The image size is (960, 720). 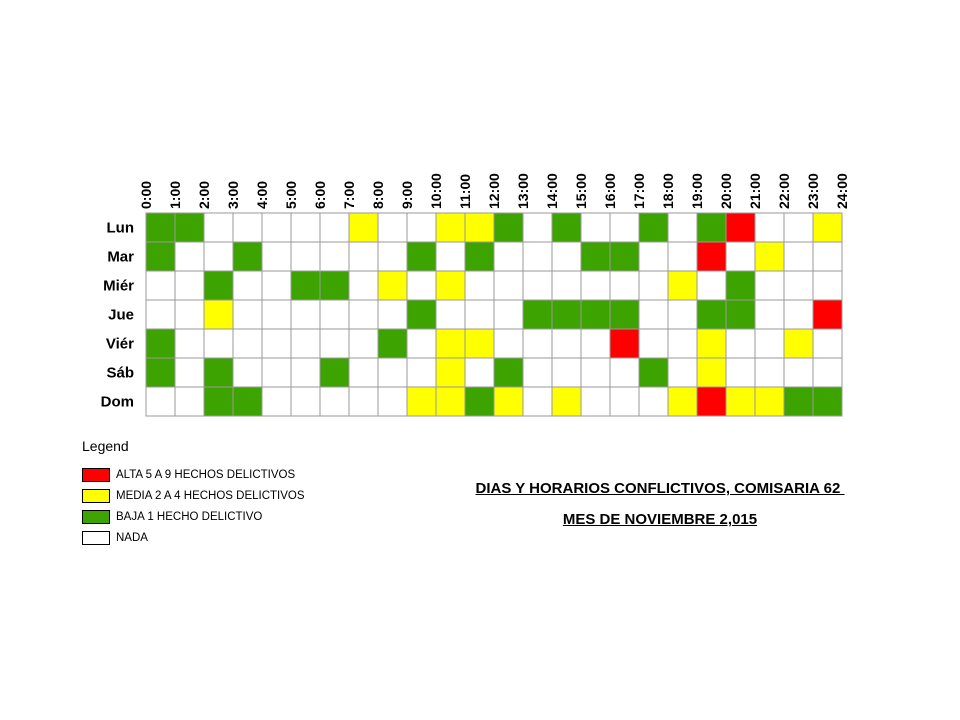 I want to click on heatmap-cell-Sáb-0:00, so click(x=160, y=372).